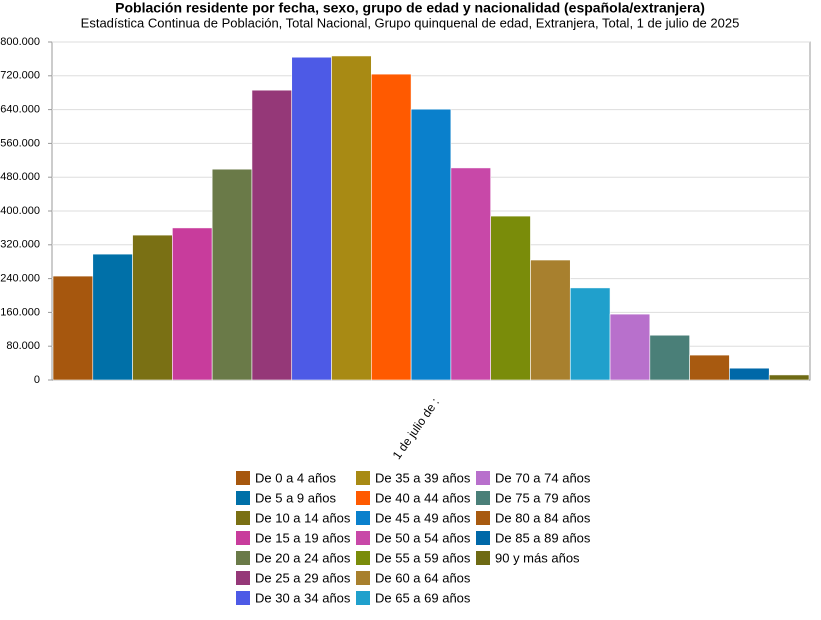 The image size is (821, 620). I want to click on legend-label: De 85 a 89 años, so click(543, 537).